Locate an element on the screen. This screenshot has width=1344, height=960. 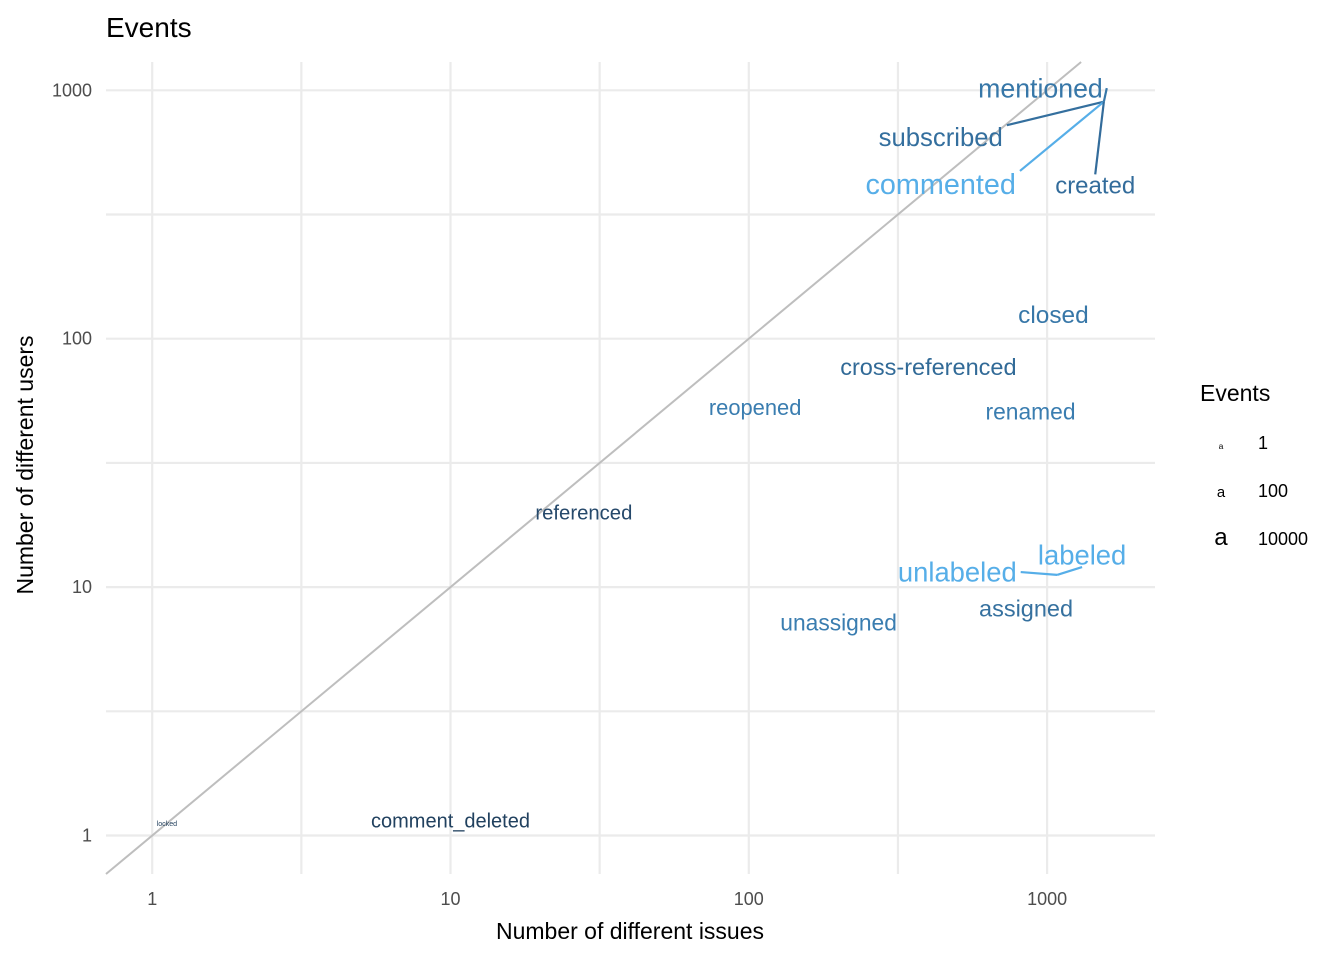
label-subscribed: subscribed is located at coordinates (941, 138).